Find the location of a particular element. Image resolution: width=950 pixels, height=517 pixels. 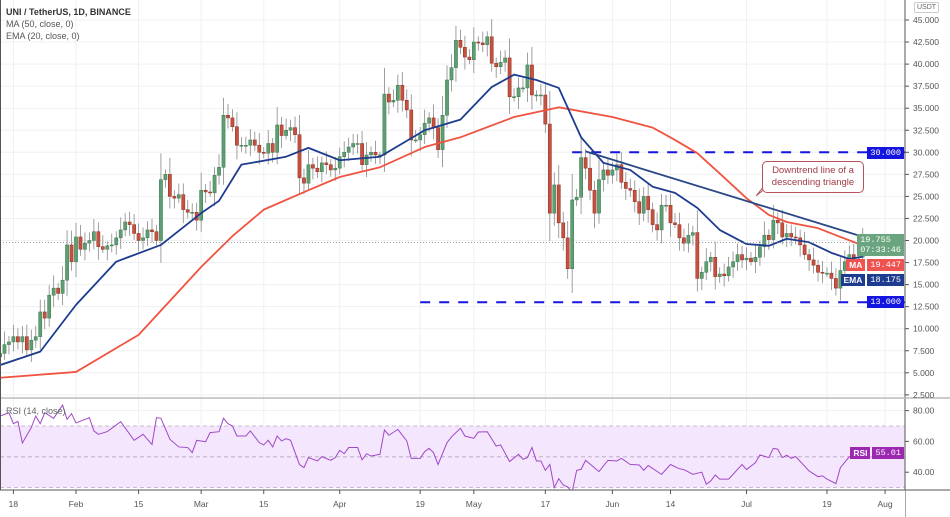

annotation-line-2: descending triangle is located at coordinates (813, 182).